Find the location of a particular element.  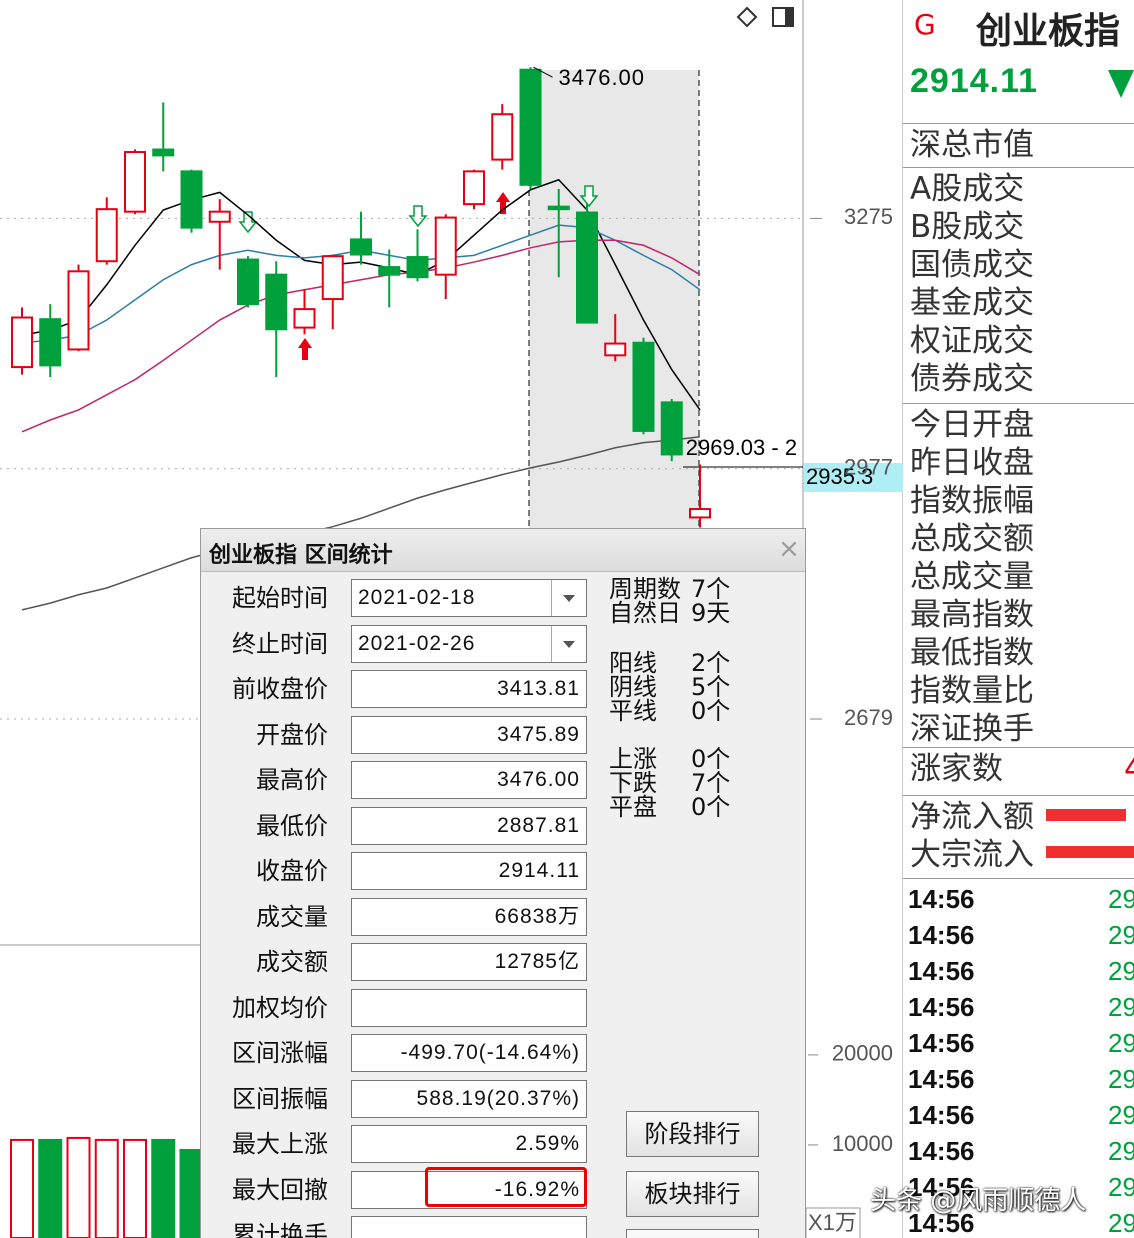

advance-count: 4 is located at coordinates (1129, 769).